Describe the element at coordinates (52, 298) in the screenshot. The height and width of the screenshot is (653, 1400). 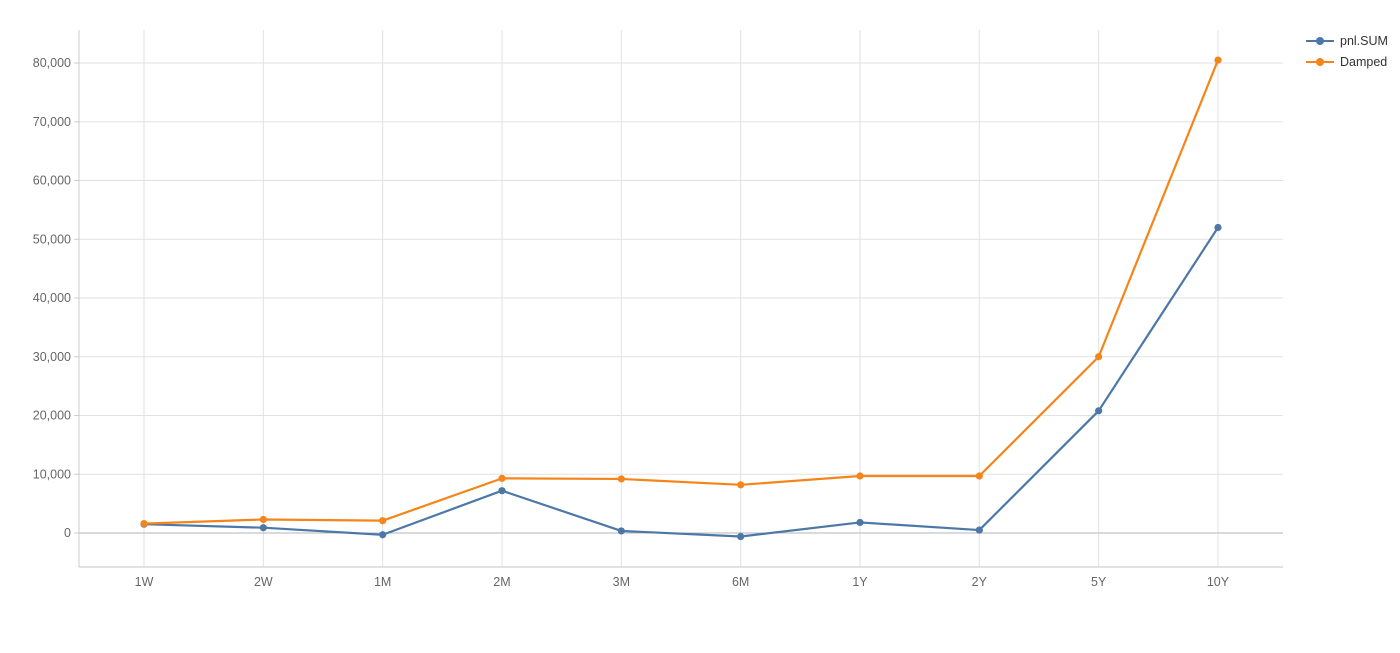
I see `y-tick-label: 40,000` at that location.